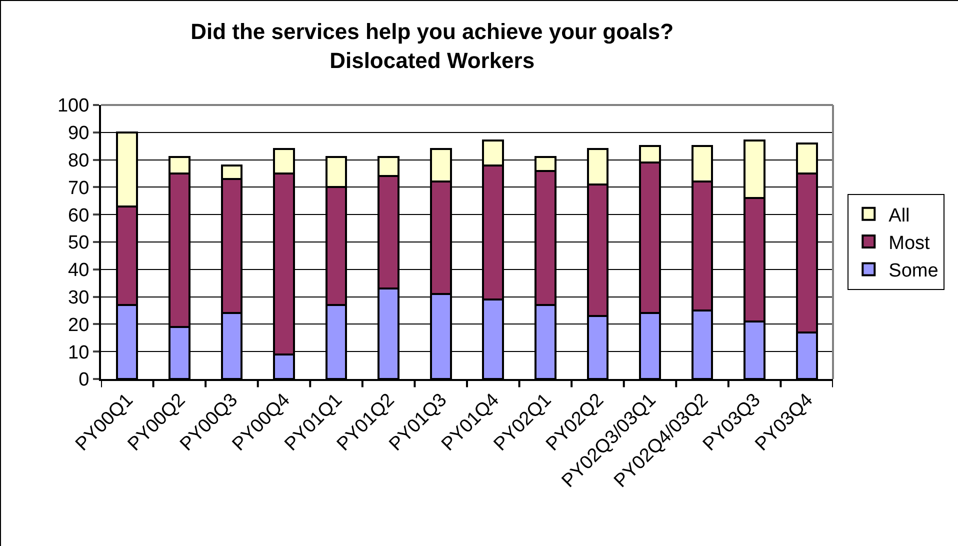  Describe the element at coordinates (79, 325) in the screenshot. I see `y-tick-label: 20` at that location.